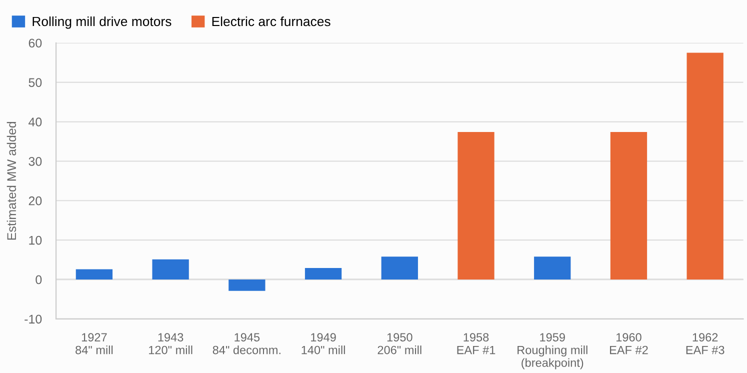 The image size is (747, 373). What do you see at coordinates (323, 343) in the screenshot?
I see `x-tick-label: 1949 140" mill` at bounding box center [323, 343].